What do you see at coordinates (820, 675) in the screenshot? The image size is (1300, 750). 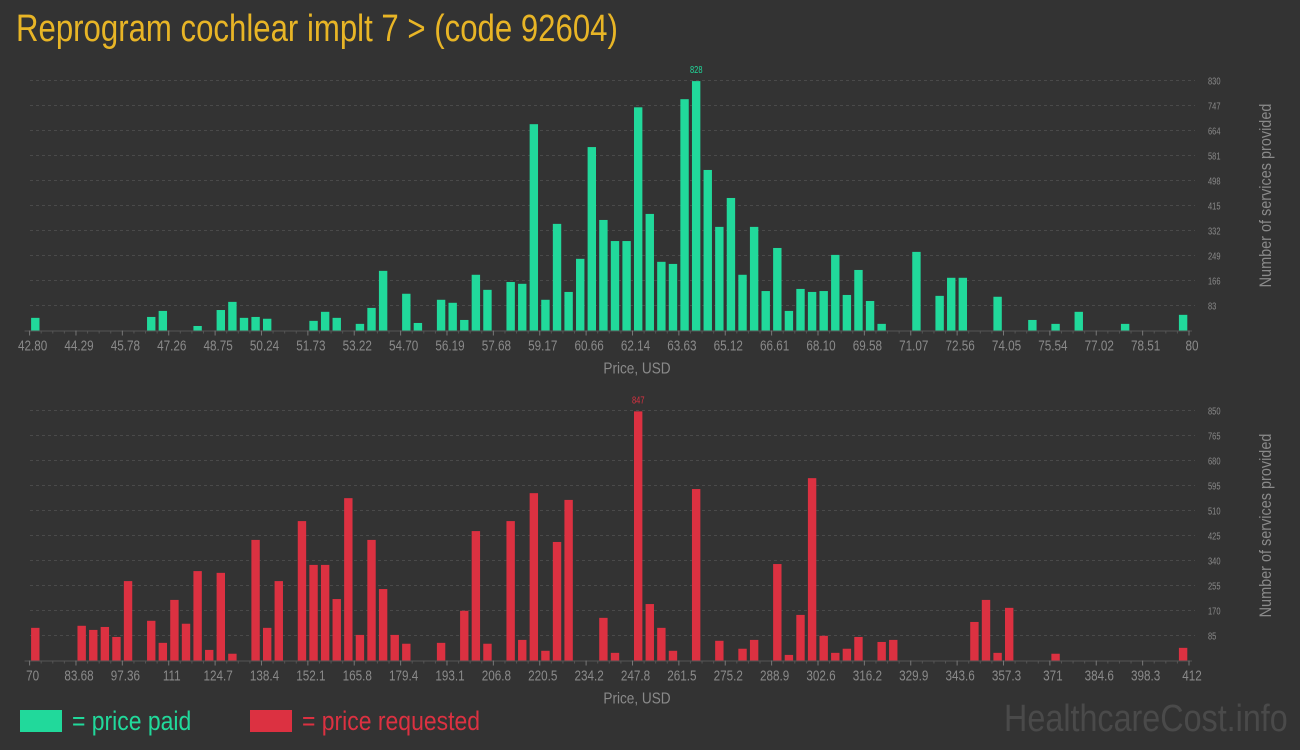 I see `chart2-x-tick-label: 302.6` at bounding box center [820, 675].